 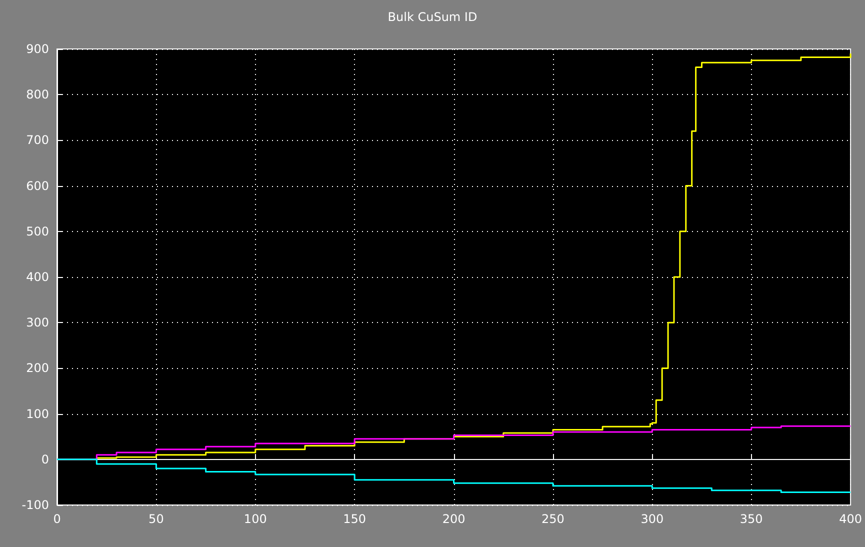 What do you see at coordinates (37, 413) in the screenshot?
I see `y-tick-label: 100` at bounding box center [37, 413].